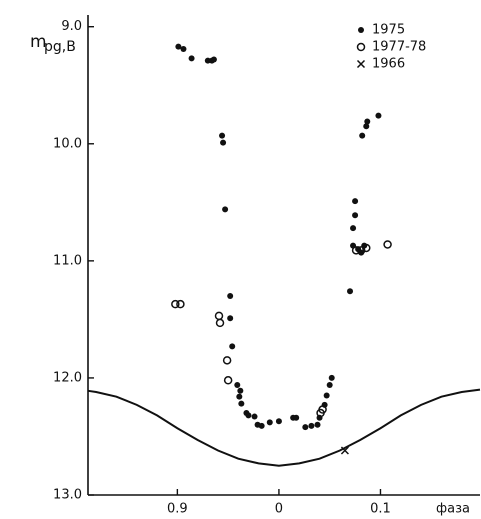  What do you see at coordinates (380, 509) in the screenshot?
I see `x-tick-label: 0.1` at bounding box center [380, 509].